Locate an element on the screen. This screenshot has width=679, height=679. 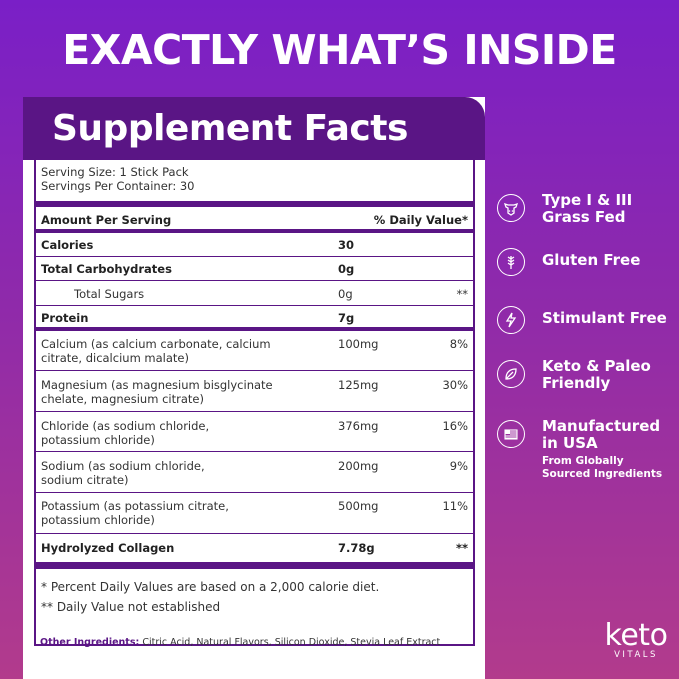
feature-line: in USA is located at coordinates (570, 443).